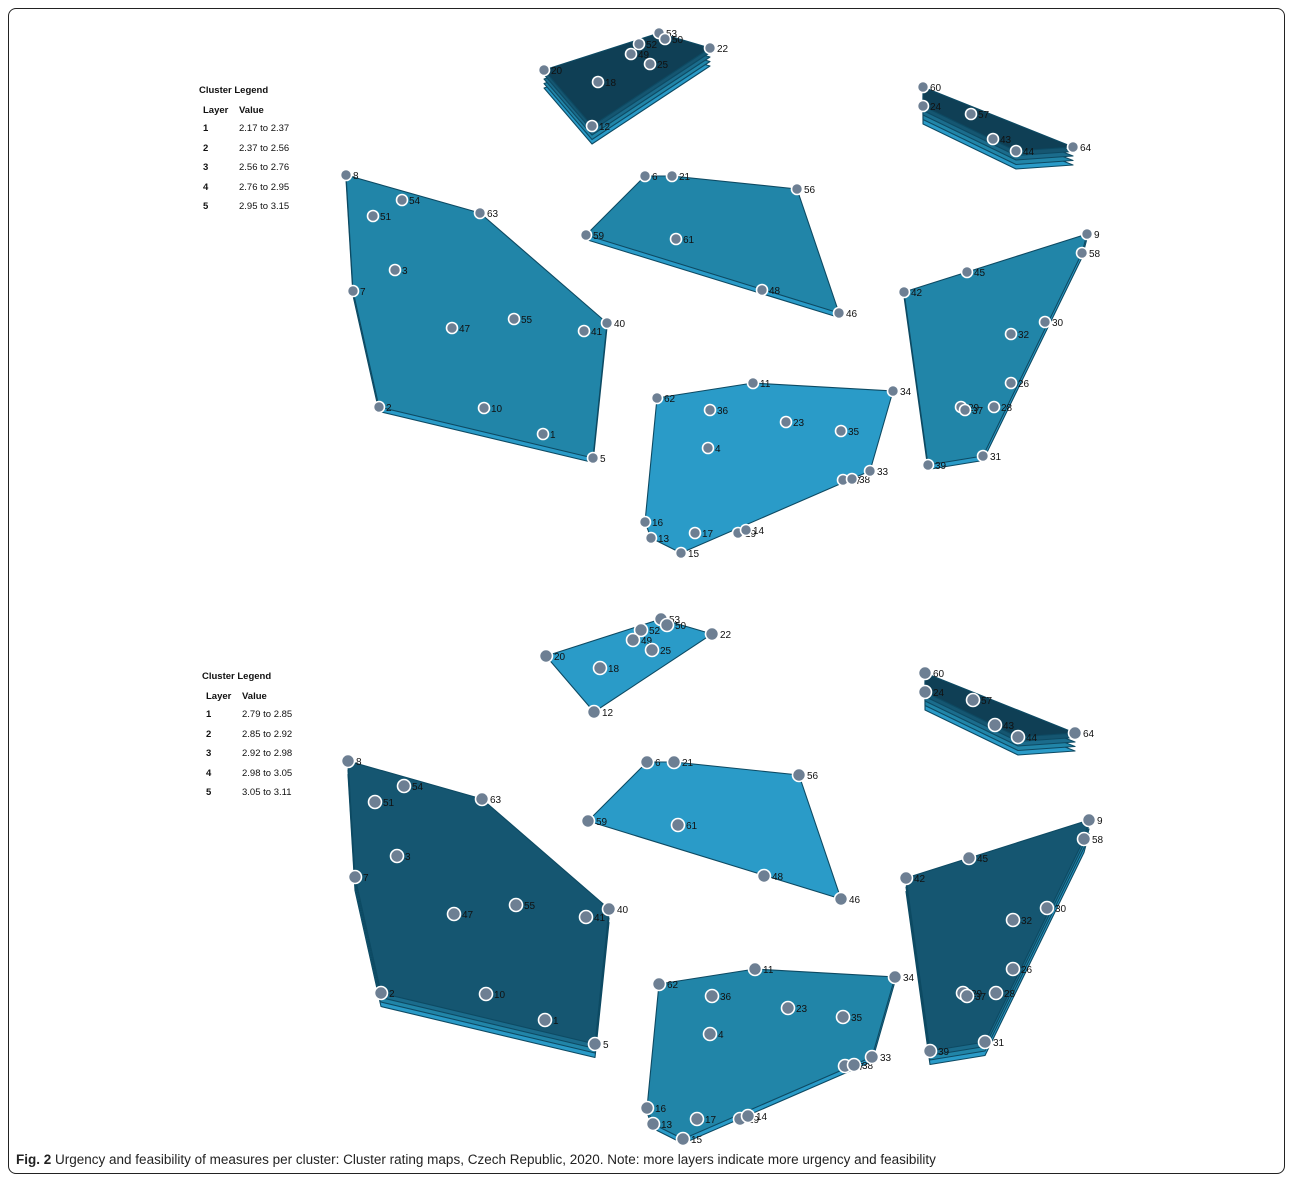 This screenshot has width=1295, height=1182. I want to click on statement-point: 43, so click(1001, 725).